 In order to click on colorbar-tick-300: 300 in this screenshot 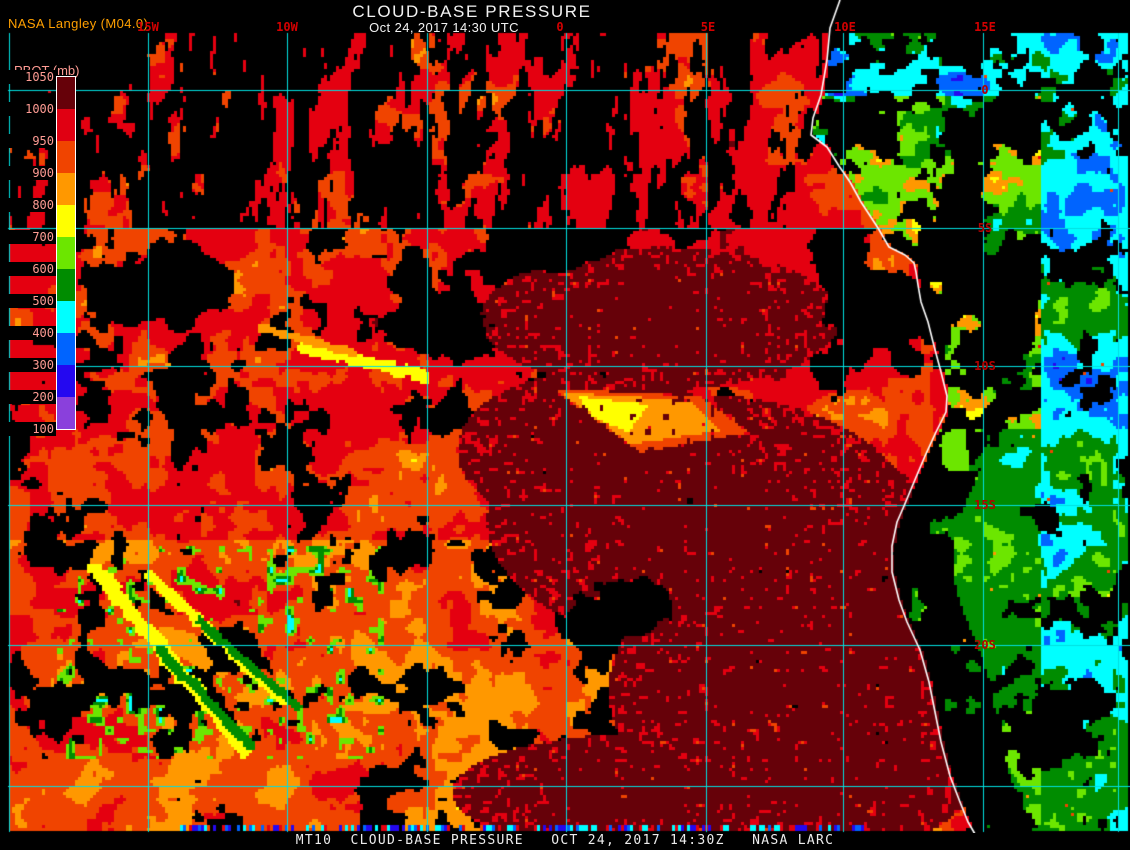, I will do `click(30, 365)`.